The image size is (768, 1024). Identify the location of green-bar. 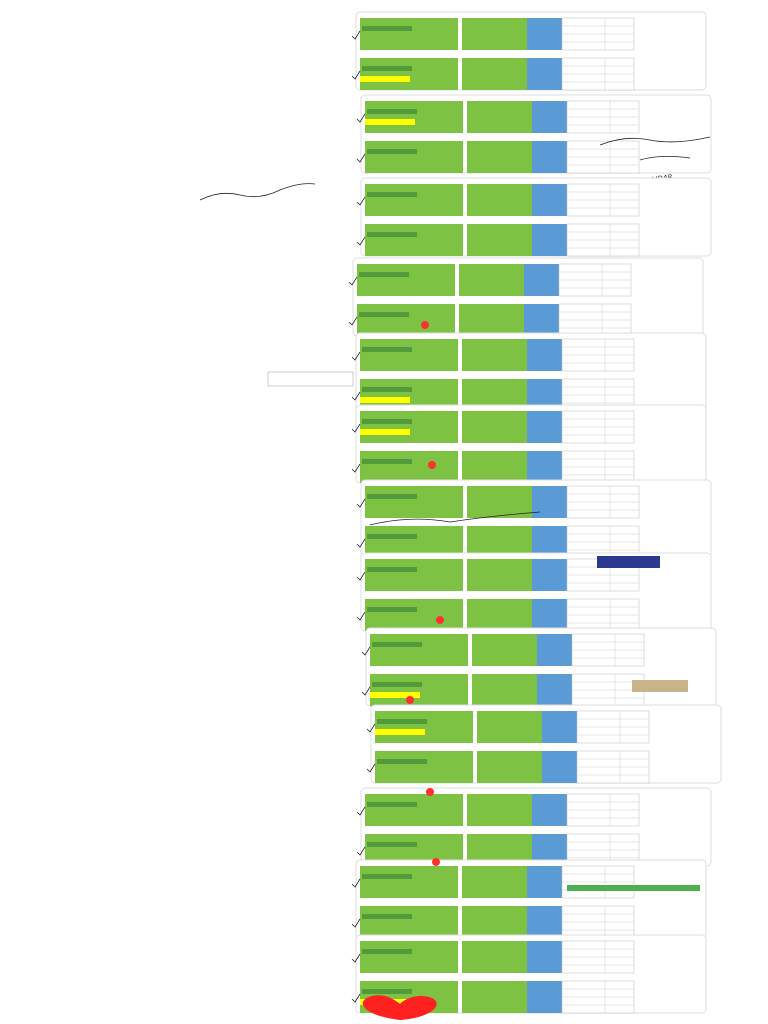
(633, 888).